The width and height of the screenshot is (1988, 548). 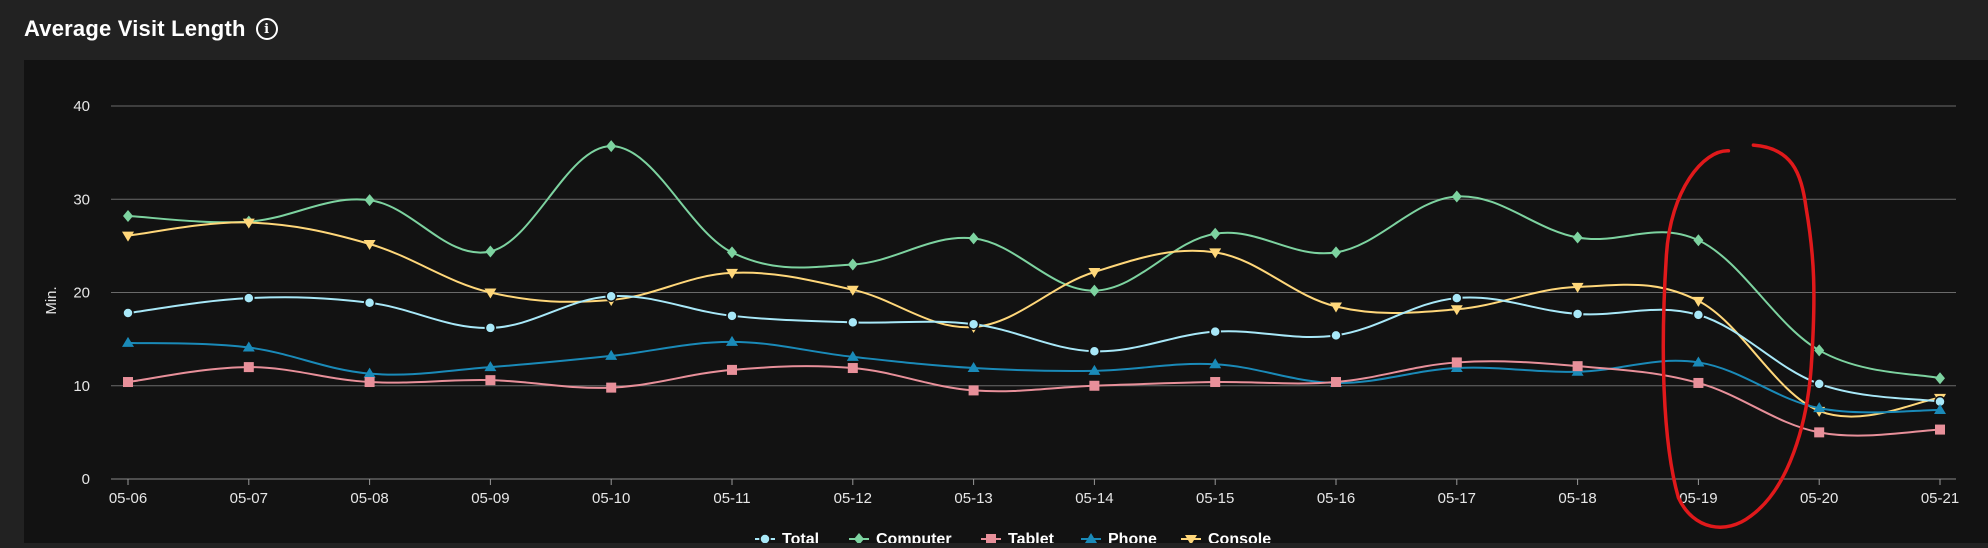 I want to click on series-line-tablet, so click(x=1034, y=398).